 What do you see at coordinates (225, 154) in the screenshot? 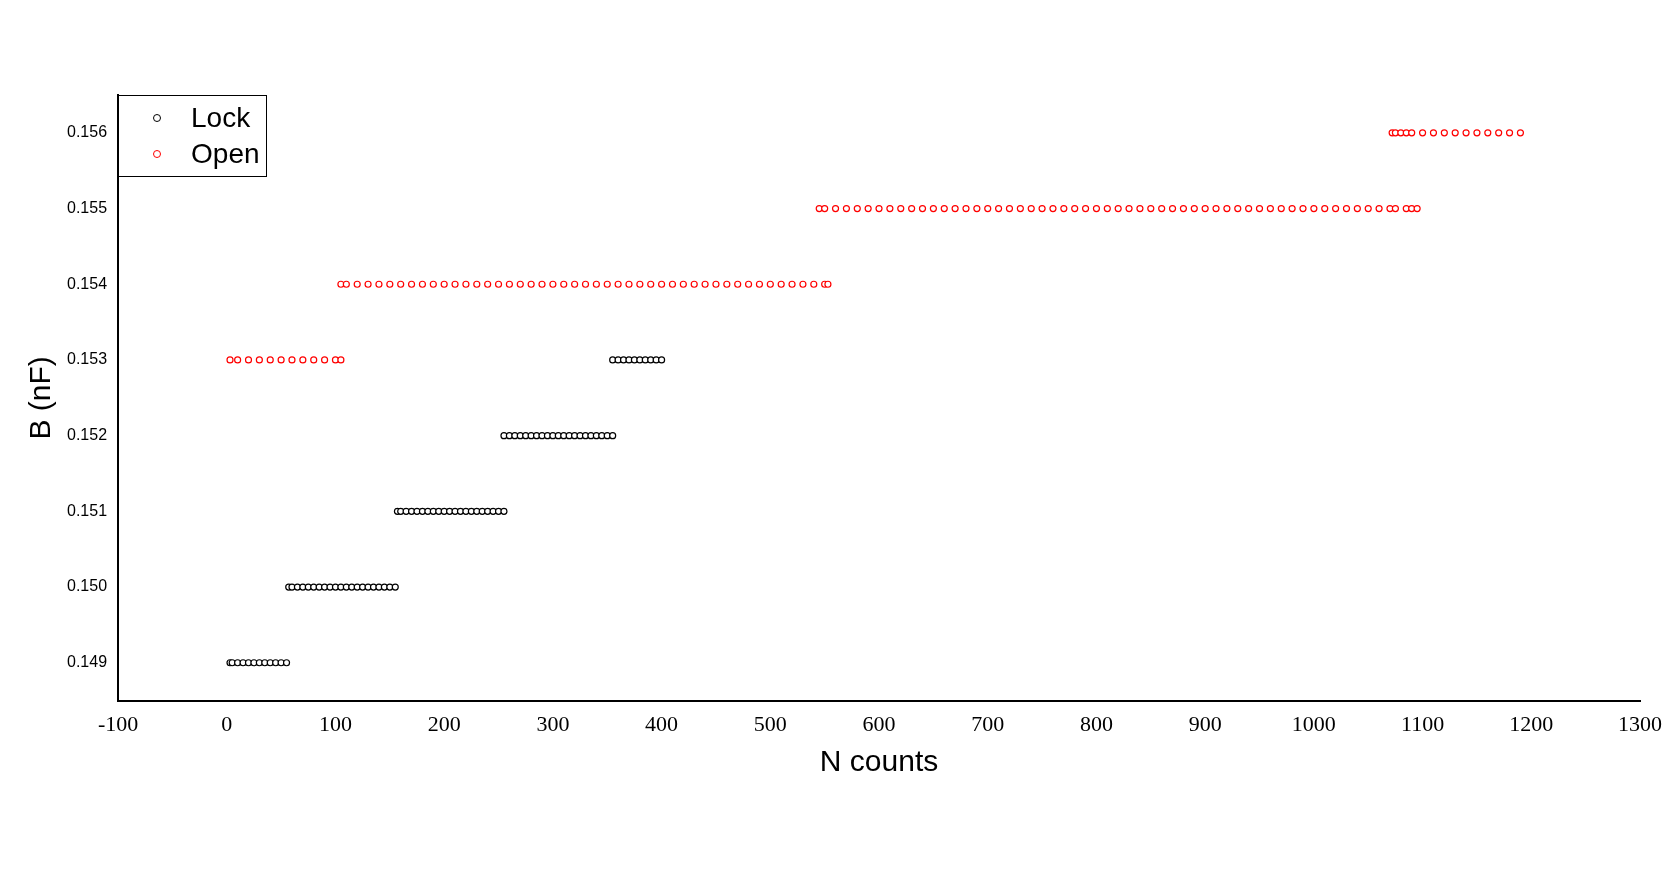
I see `legend-label: Open` at bounding box center [225, 154].